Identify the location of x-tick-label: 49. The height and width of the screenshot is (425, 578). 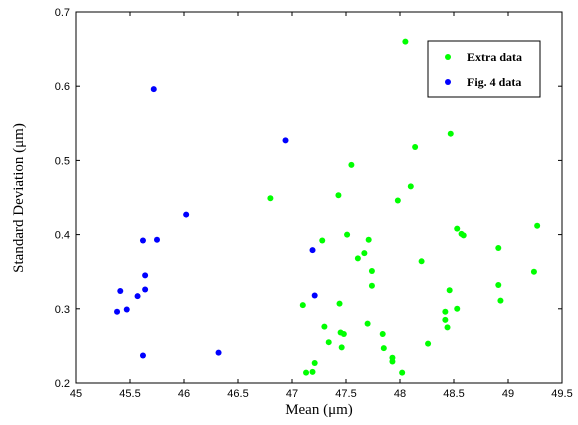
(508, 394).